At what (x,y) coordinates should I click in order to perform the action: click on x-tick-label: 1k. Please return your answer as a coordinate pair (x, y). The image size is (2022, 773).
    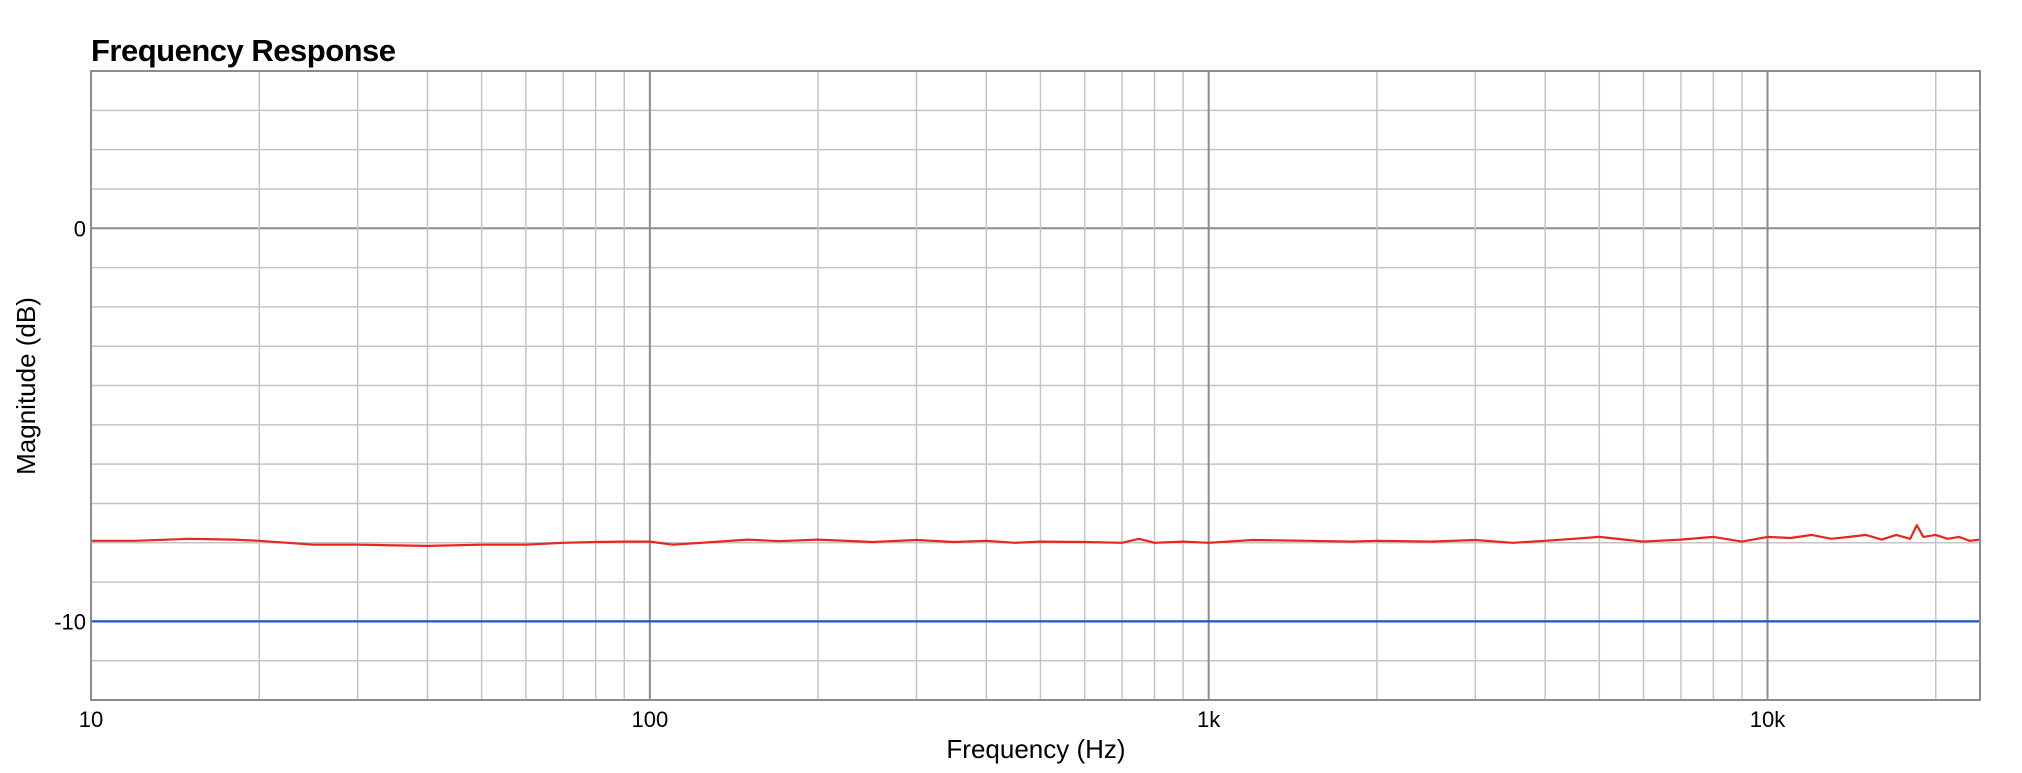
    Looking at the image, I should click on (1209, 719).